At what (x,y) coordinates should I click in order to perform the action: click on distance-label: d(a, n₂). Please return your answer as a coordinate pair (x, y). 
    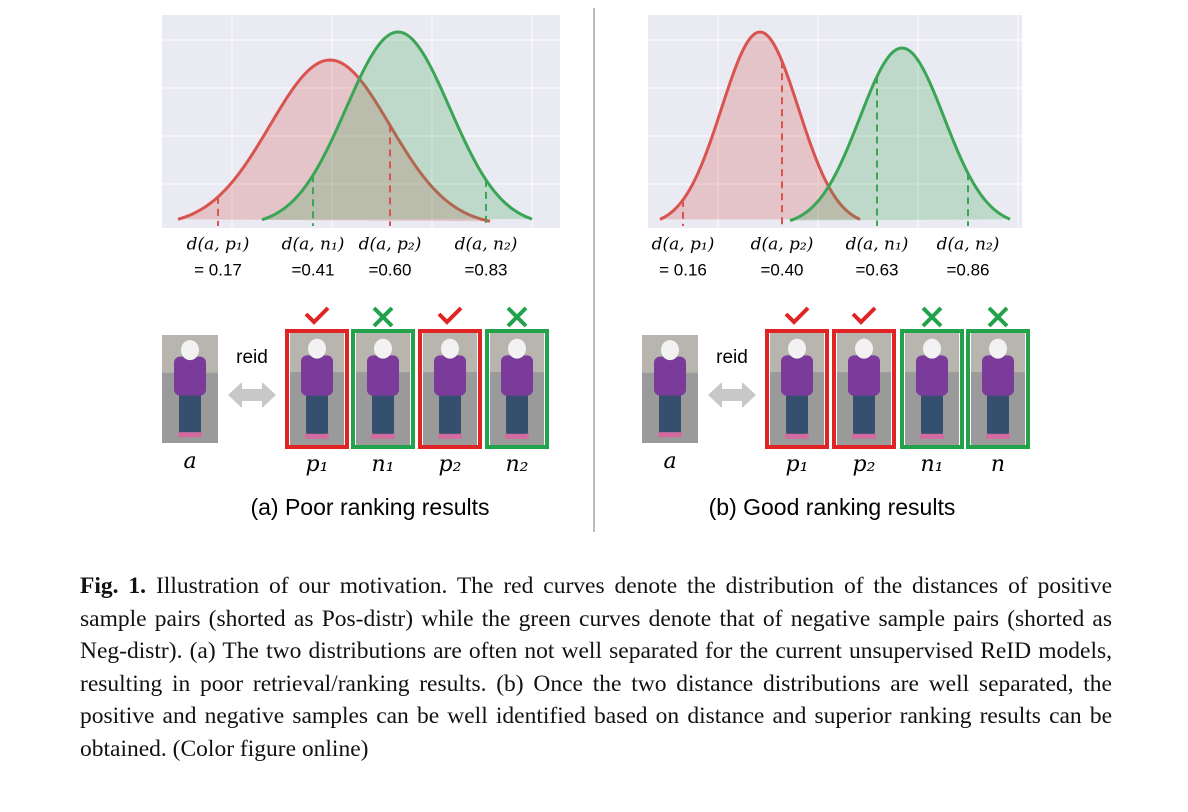
    Looking at the image, I should click on (968, 245).